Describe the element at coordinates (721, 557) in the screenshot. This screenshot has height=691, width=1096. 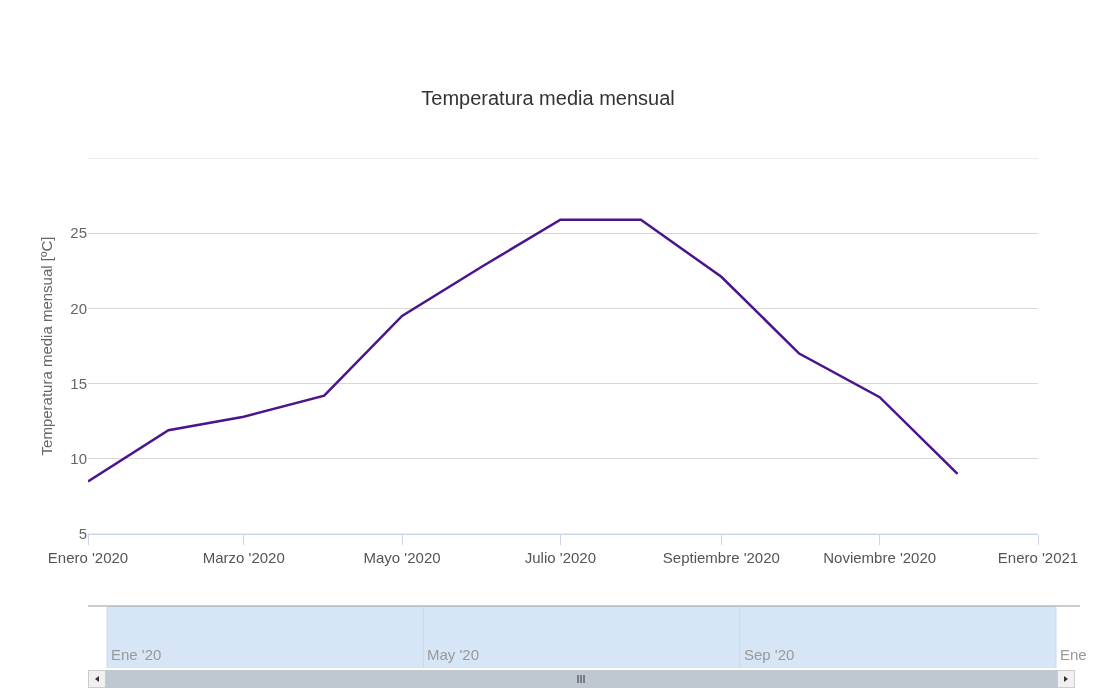
I see `x-tick-label: Septiembre '2020` at that location.